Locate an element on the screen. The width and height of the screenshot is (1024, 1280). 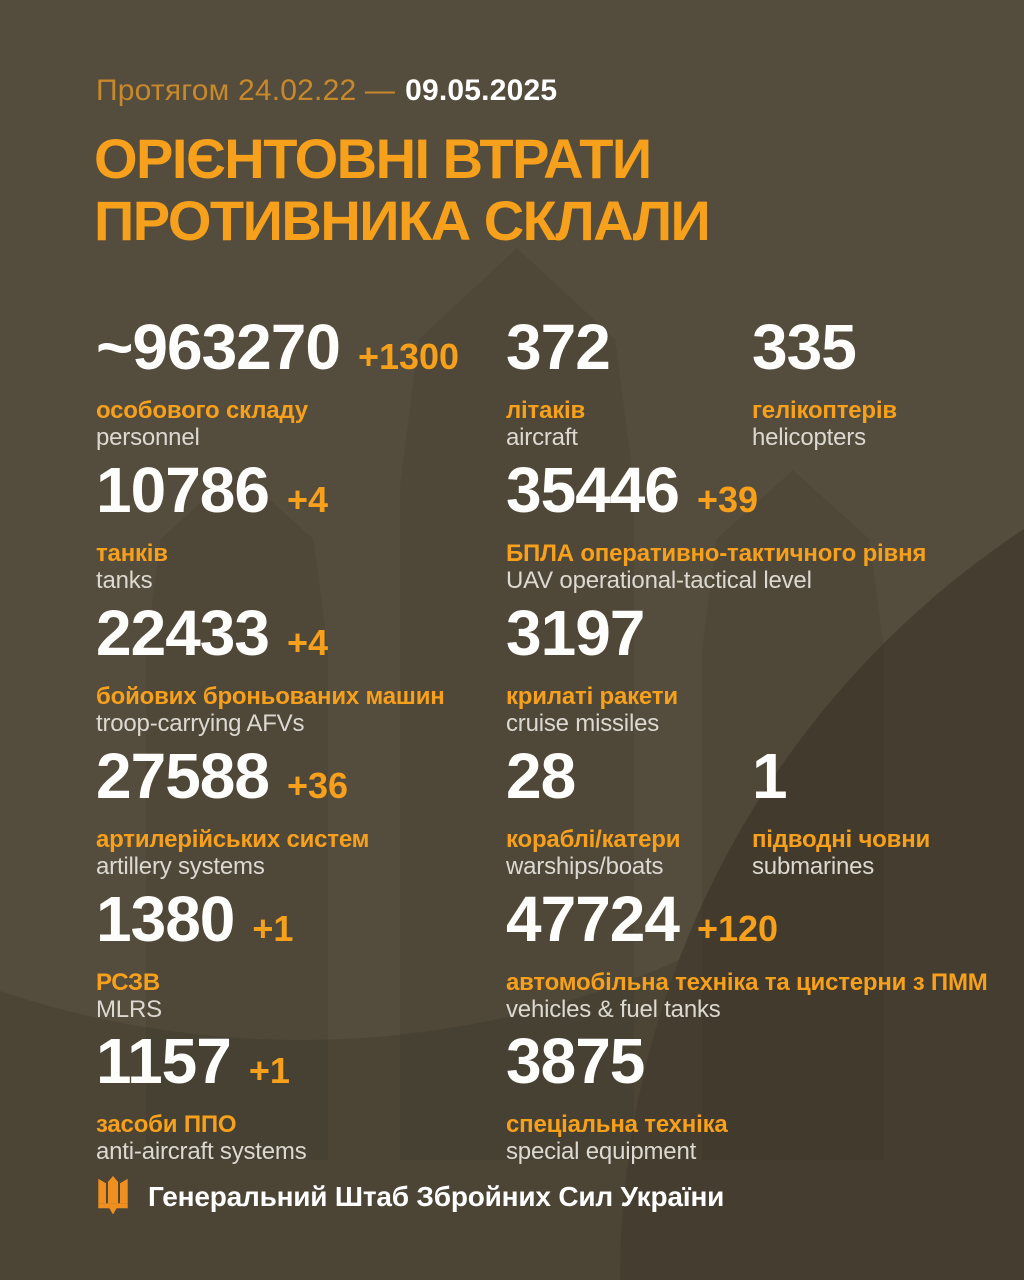
stat-tanks: 10786 +4 танків tanks is located at coordinates (212, 526).